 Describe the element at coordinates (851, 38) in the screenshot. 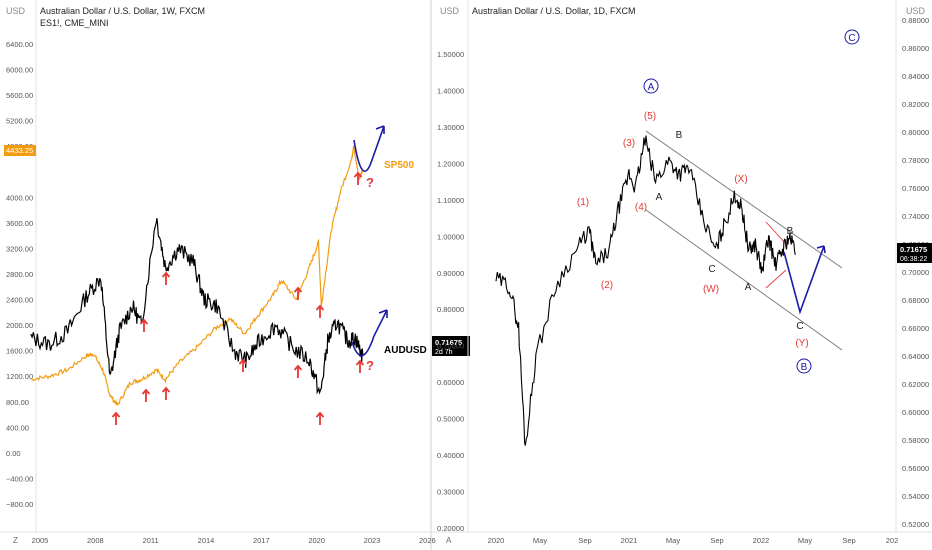

I see `wave-circle-c: C` at that location.